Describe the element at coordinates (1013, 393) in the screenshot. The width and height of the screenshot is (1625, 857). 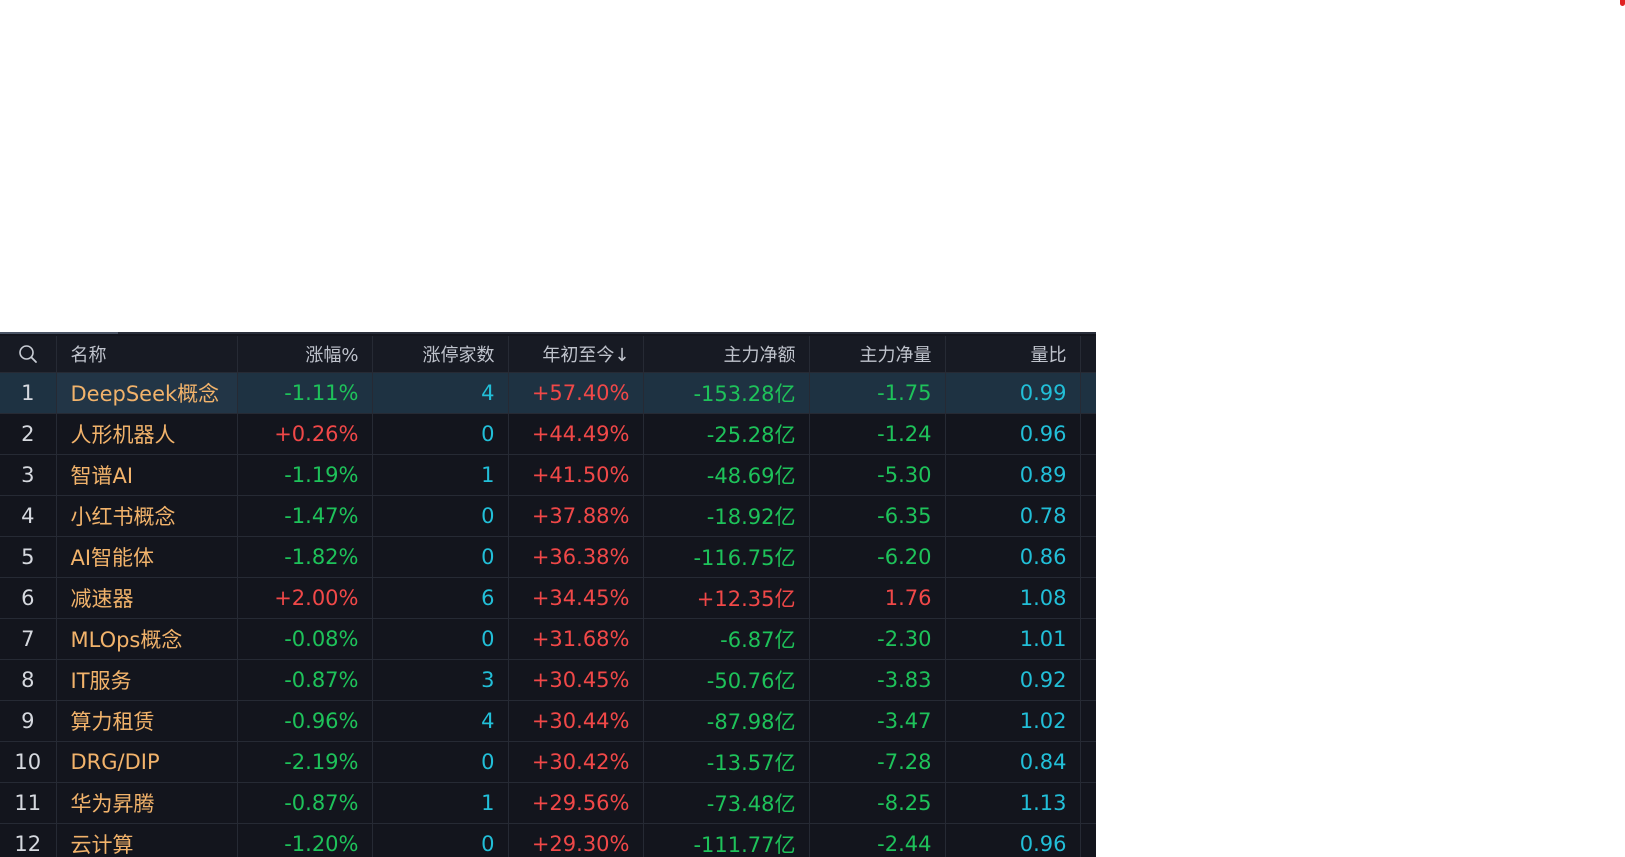
I see `volume-ratio-value: 0.99` at that location.